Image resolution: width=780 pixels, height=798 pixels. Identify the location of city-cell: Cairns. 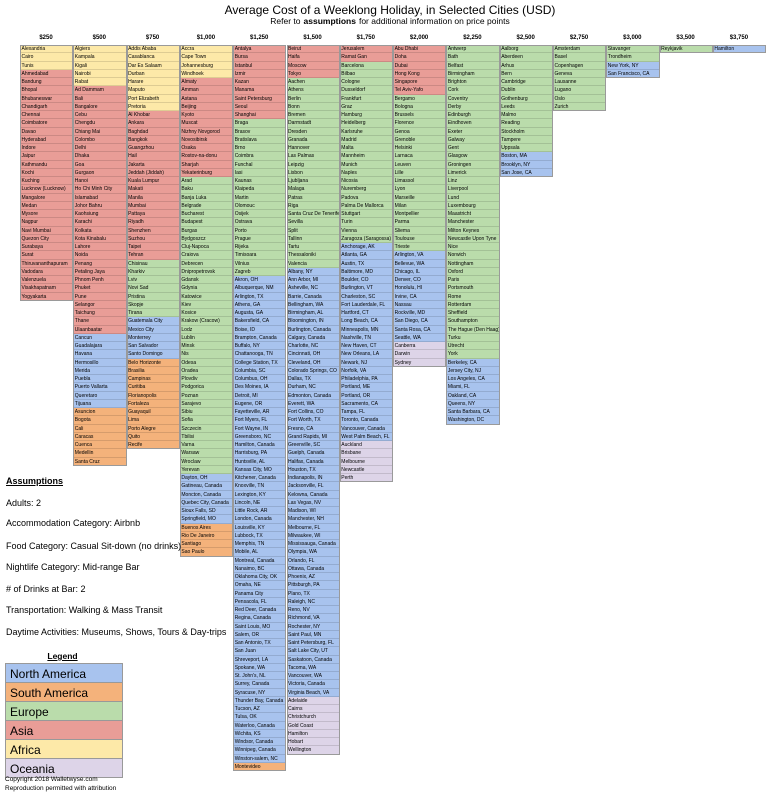
(313, 709).